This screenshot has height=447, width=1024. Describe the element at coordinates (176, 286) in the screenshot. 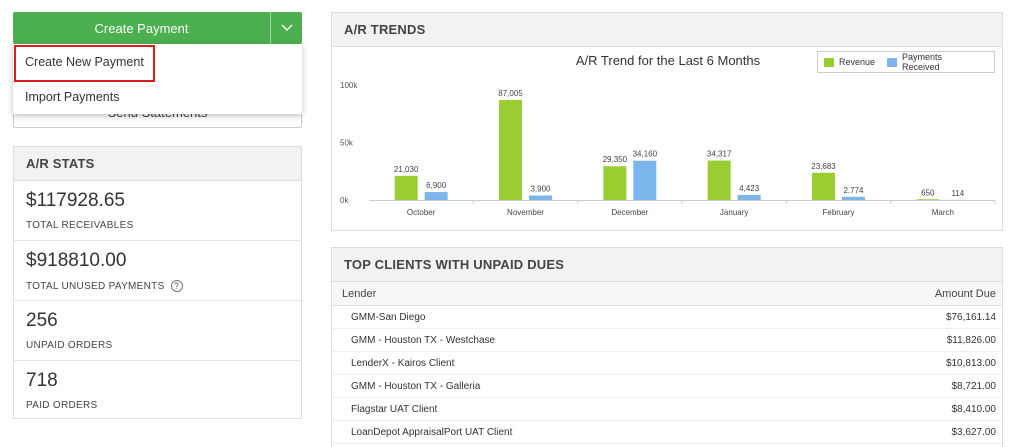

I see `help-icon: ?` at that location.